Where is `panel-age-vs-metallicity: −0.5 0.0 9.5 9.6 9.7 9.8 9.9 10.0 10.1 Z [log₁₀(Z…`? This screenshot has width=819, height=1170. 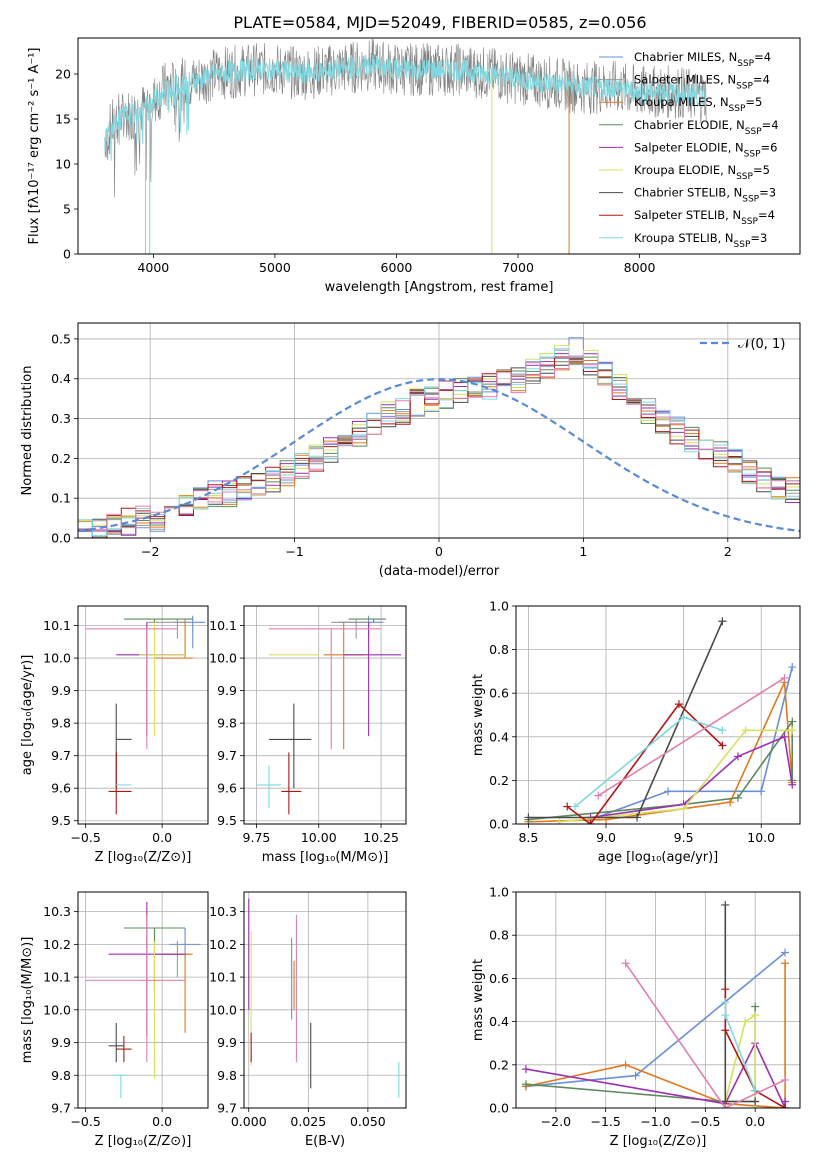
panel-age-vs-metallicity: −0.5 0.0 9.5 9.6 9.7 9.8 9.9 10.0 10.1 Z [log₁₀(Z… is located at coordinates (114, 735).